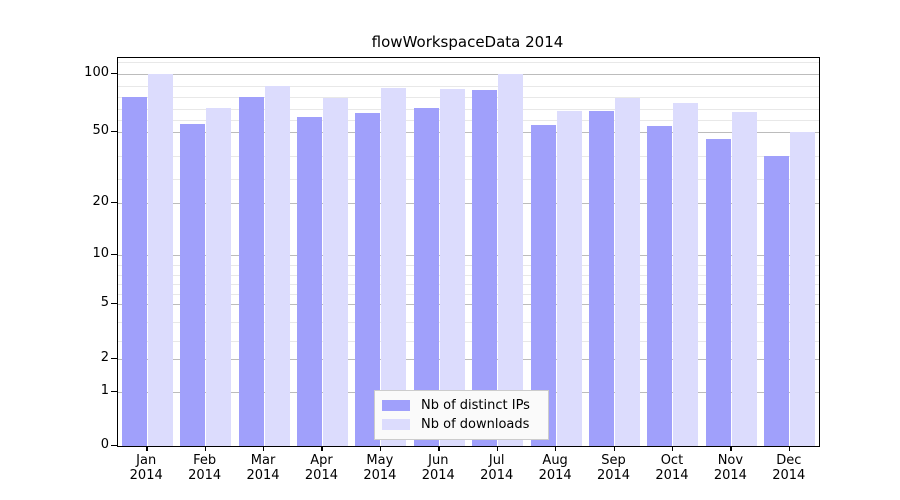 This screenshot has width=900, height=500. I want to click on x-tick-month: Mar, so click(263, 460).